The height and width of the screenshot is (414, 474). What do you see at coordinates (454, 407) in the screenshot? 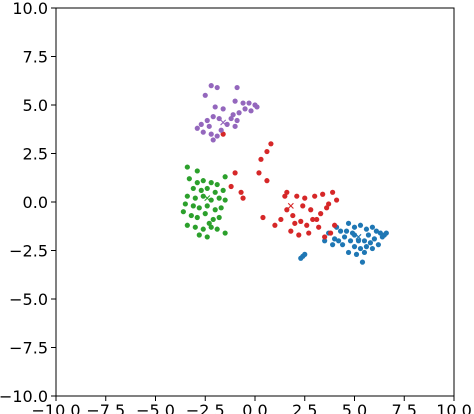
I see `x-tick-label: 10.0` at bounding box center [454, 407].